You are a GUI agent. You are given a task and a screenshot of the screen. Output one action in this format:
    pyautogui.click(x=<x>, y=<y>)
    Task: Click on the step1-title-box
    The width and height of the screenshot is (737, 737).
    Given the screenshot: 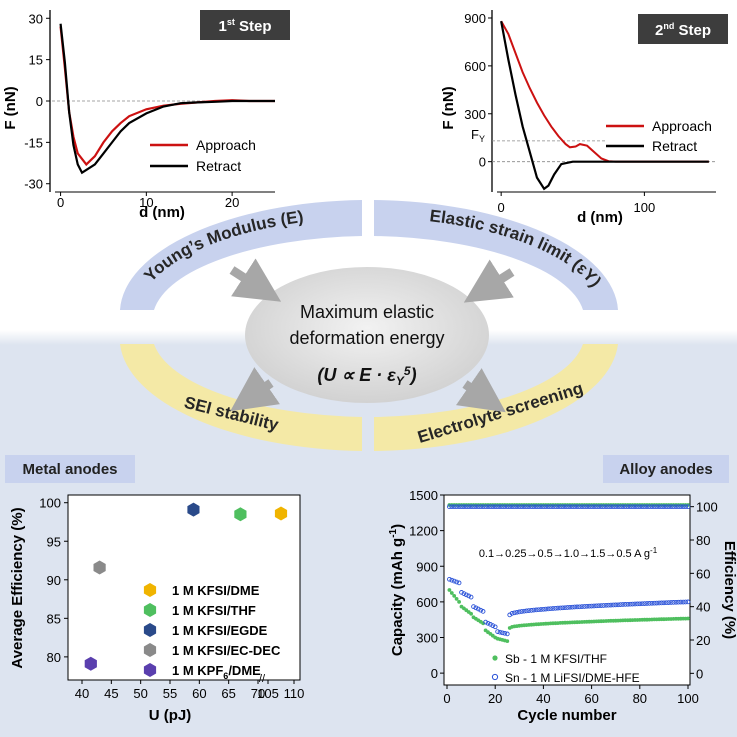 What is the action you would take?
    pyautogui.click(x=245, y=25)
    